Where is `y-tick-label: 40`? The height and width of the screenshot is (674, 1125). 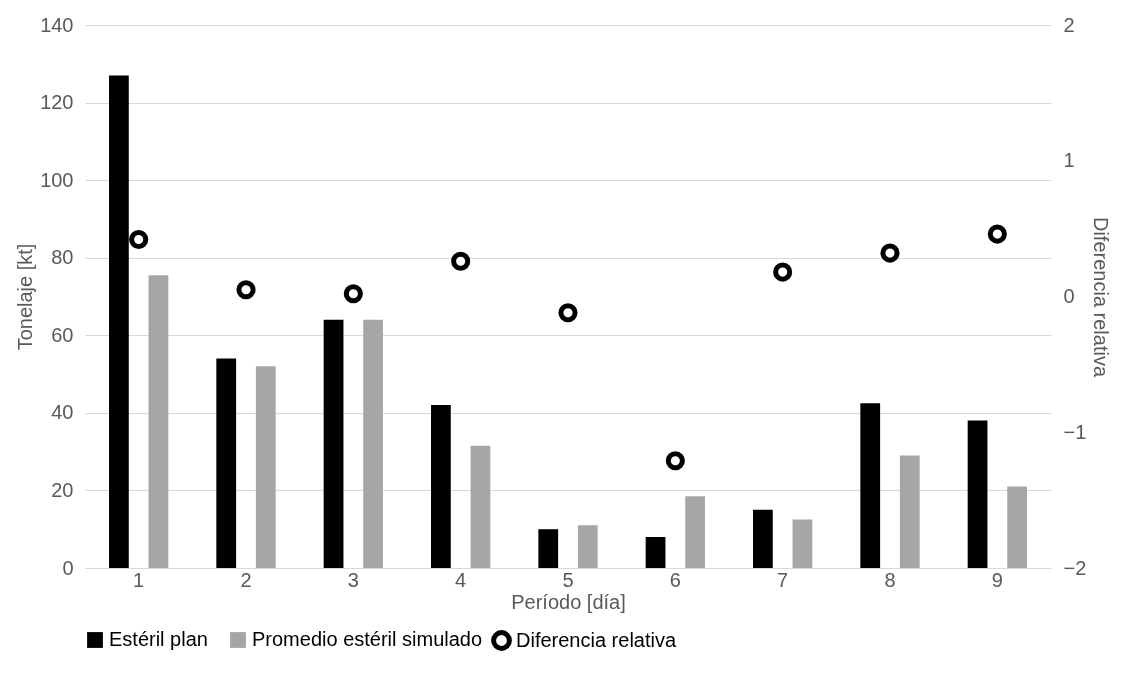 y-tick-label: 40 is located at coordinates (62, 412).